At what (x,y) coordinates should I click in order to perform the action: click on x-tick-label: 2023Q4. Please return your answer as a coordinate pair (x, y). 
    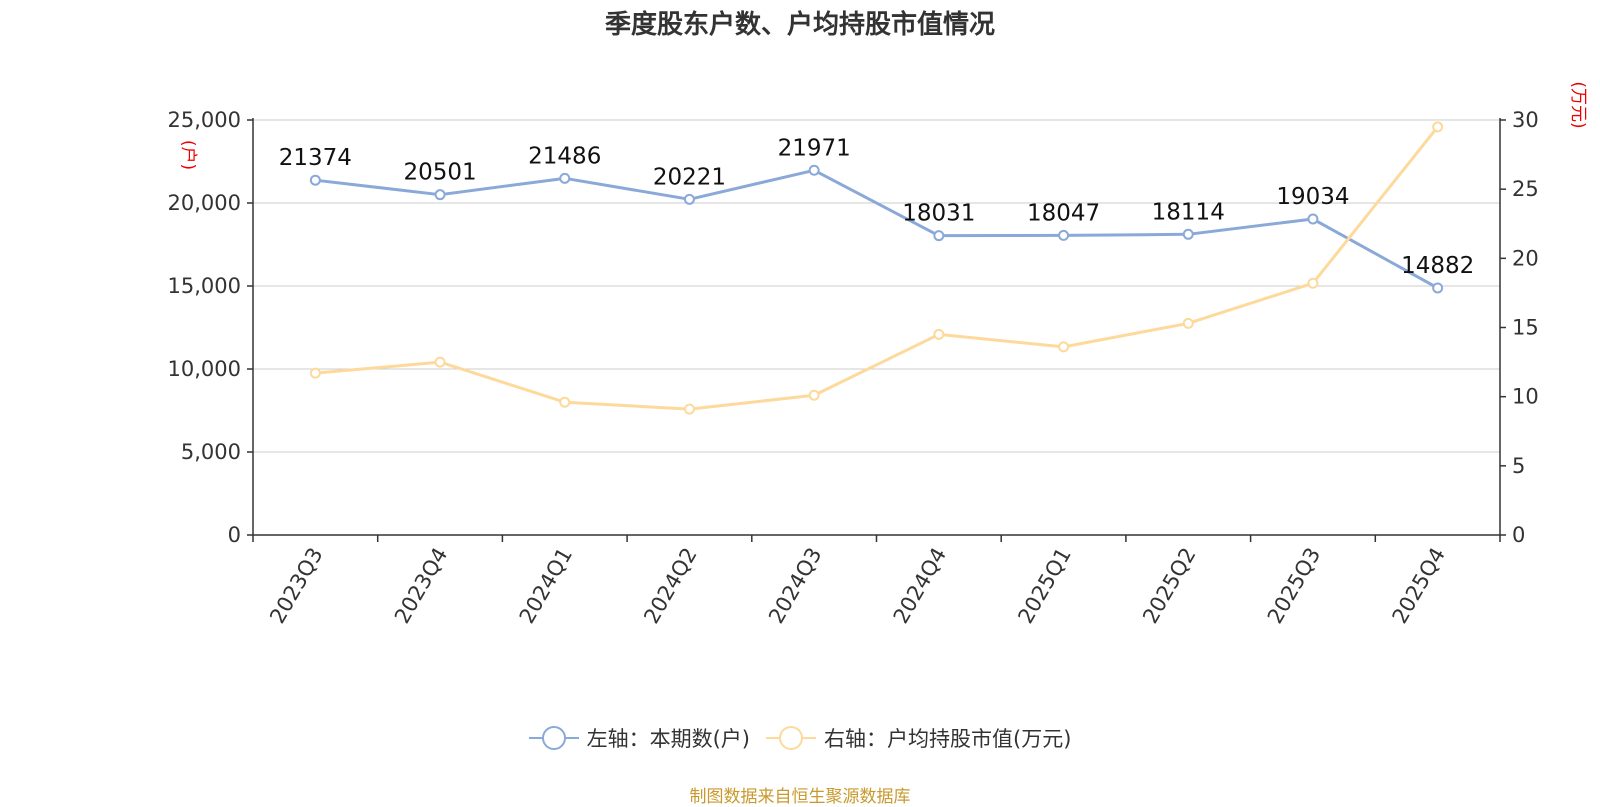
    Looking at the image, I should click on (421, 586).